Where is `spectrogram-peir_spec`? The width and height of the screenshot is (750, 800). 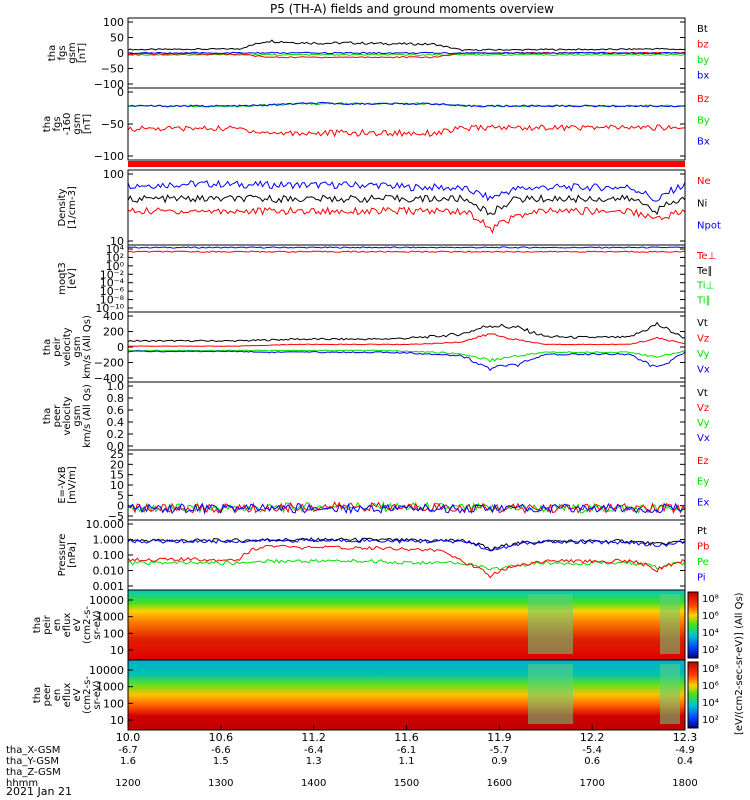
spectrogram-peir_spec is located at coordinates (406, 625).